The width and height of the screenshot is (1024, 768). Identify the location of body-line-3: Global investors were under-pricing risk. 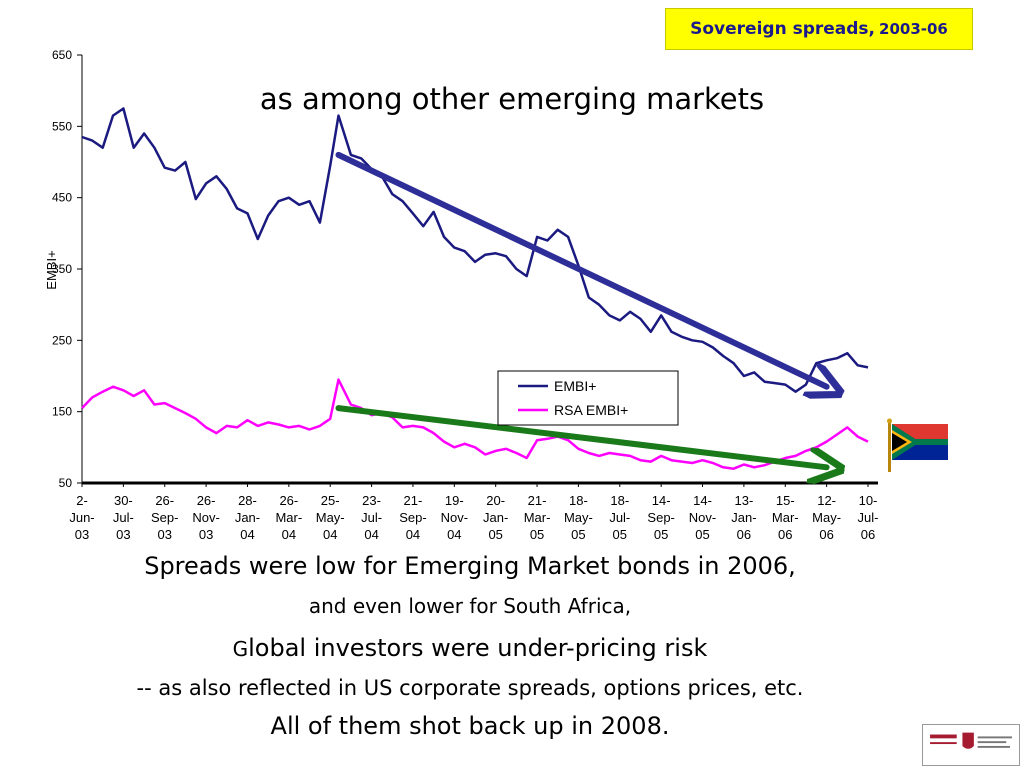
(470, 648).